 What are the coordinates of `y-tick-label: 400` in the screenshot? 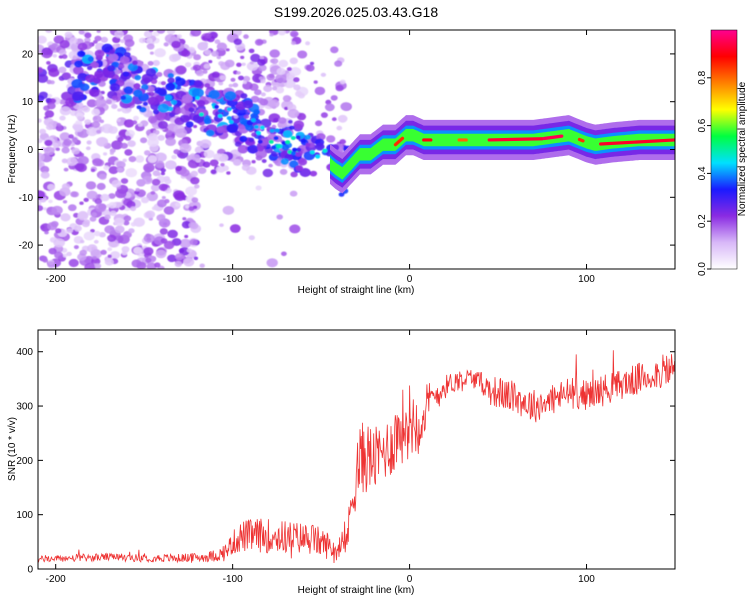 It's located at (24, 352).